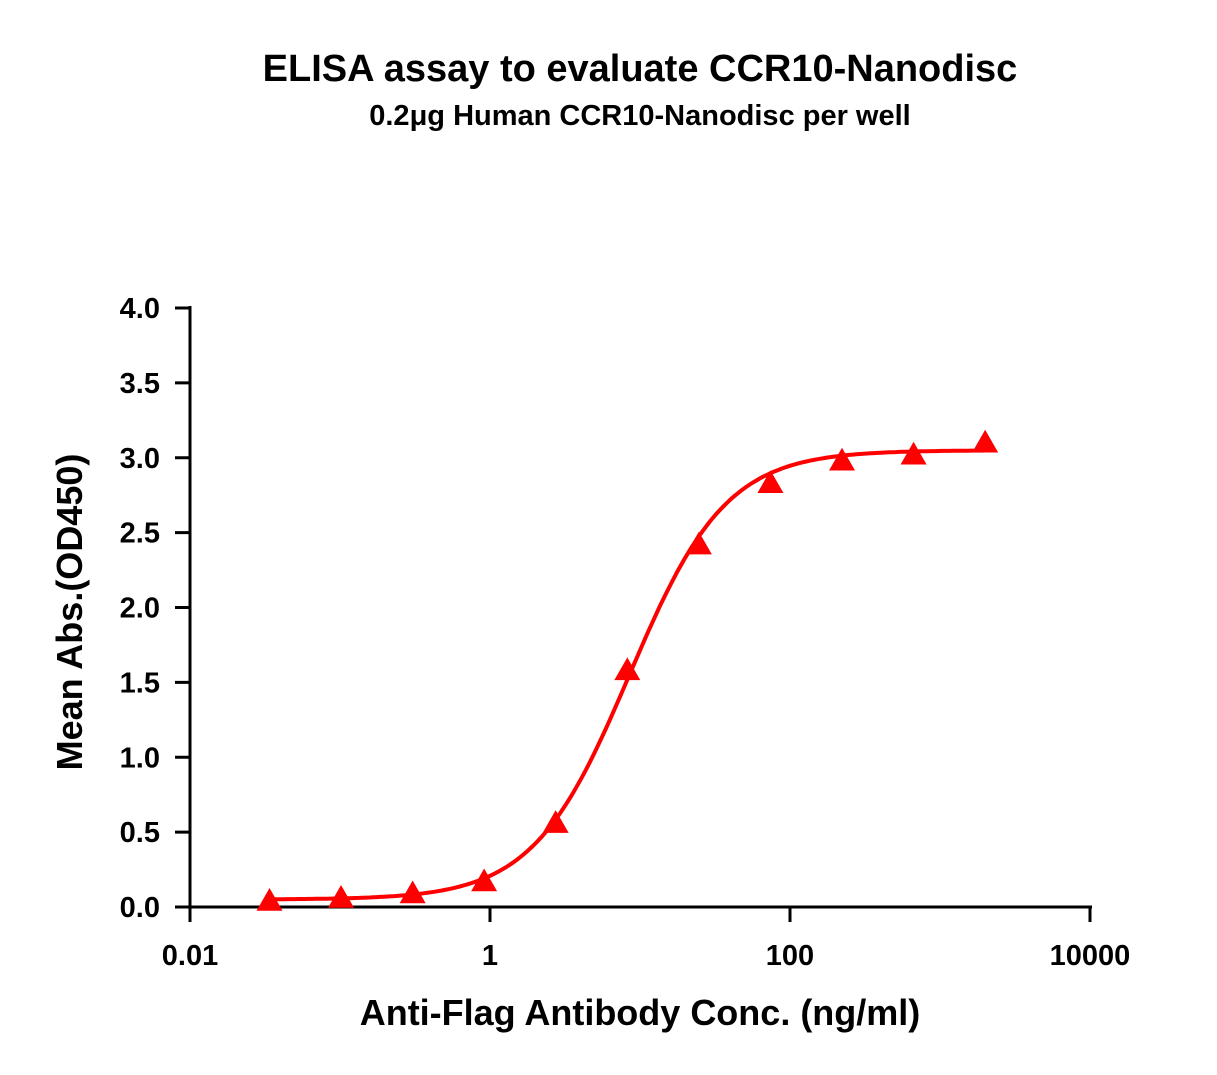 The width and height of the screenshot is (1217, 1075). Describe the element at coordinates (140, 459) in the screenshot. I see `y-tick-label: 3.0` at that location.